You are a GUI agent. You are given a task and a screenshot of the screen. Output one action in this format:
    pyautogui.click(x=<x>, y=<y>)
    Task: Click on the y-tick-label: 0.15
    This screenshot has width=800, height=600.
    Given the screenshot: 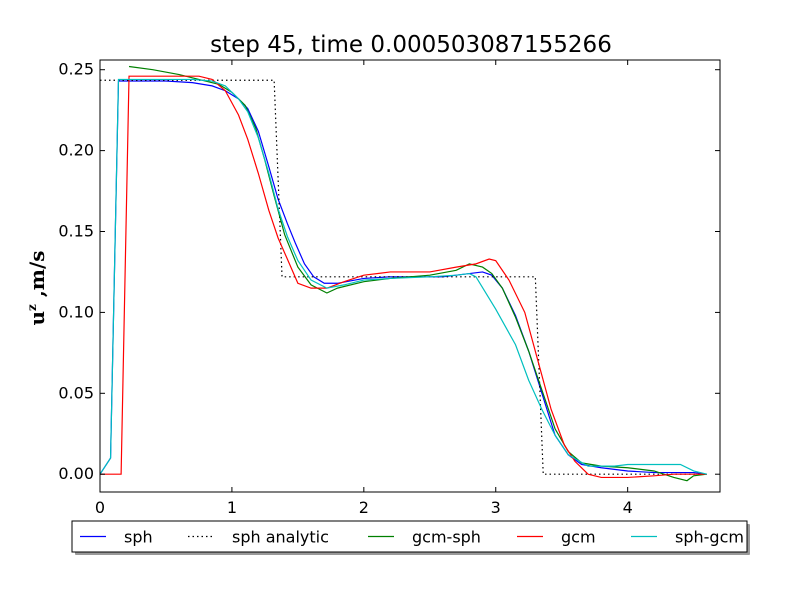 What is the action you would take?
    pyautogui.click(x=76, y=231)
    